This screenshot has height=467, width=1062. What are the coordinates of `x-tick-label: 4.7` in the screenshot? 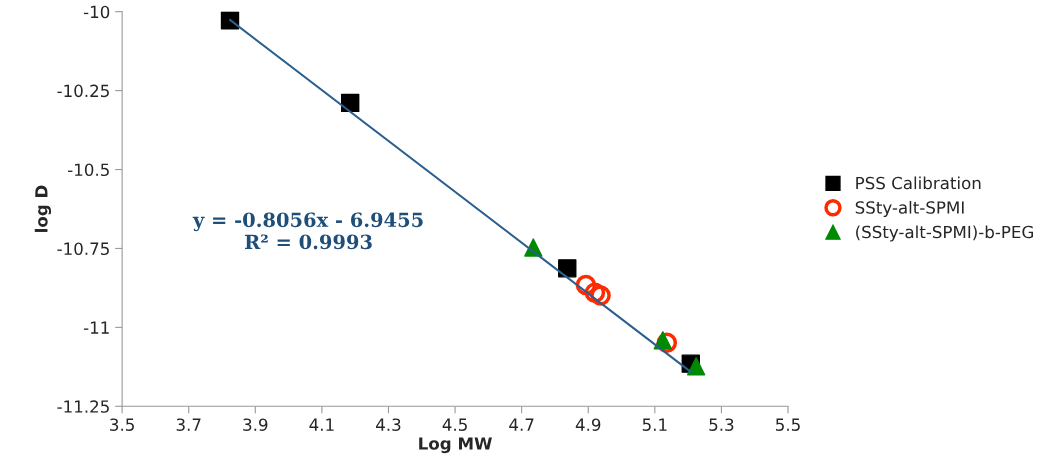 It's located at (521, 424).